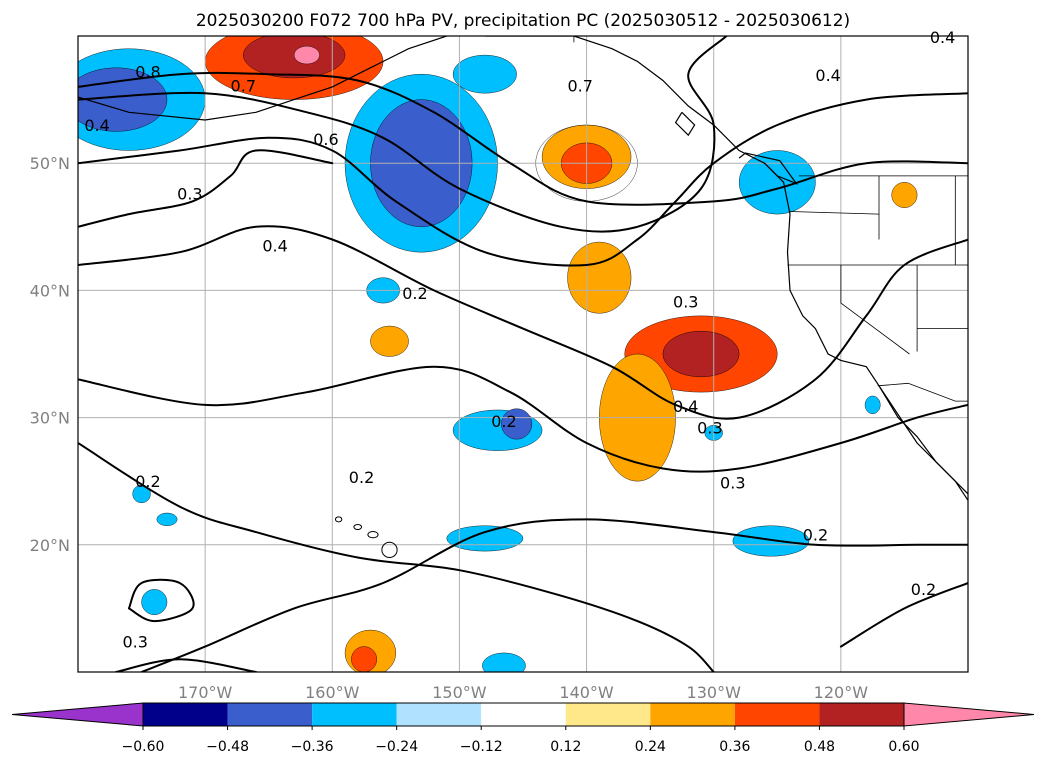  I want to click on colorbar-tick-label: 0.12, so click(565, 747).